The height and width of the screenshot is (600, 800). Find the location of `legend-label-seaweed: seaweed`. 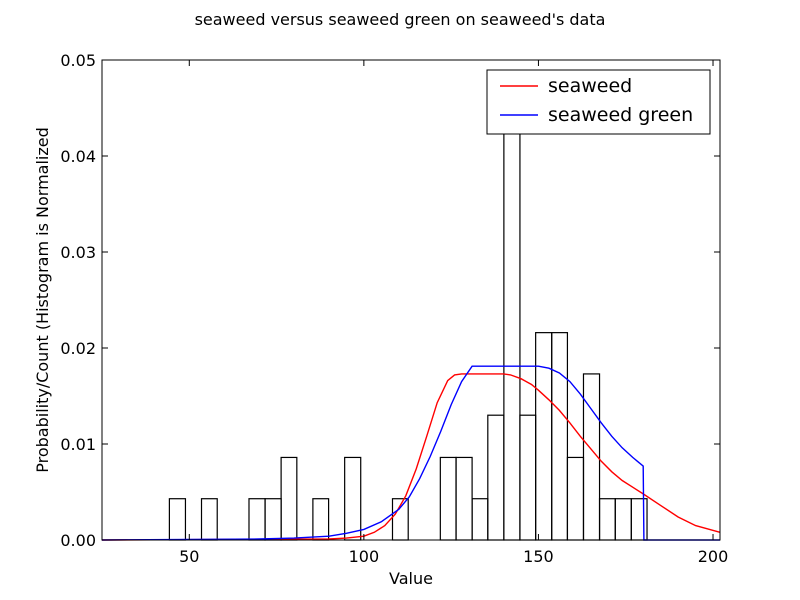

legend-label-seaweed: seaweed is located at coordinates (590, 86).